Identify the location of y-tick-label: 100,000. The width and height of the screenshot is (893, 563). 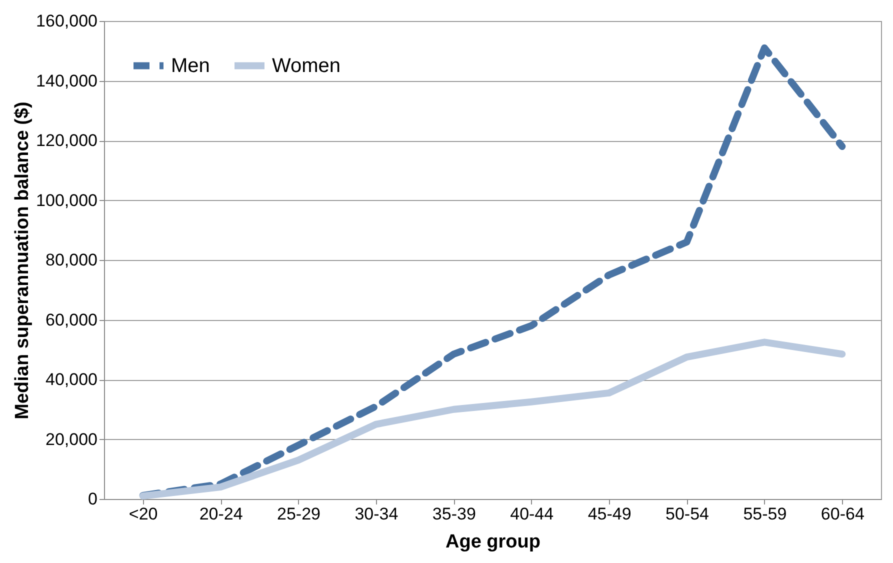
(67, 200).